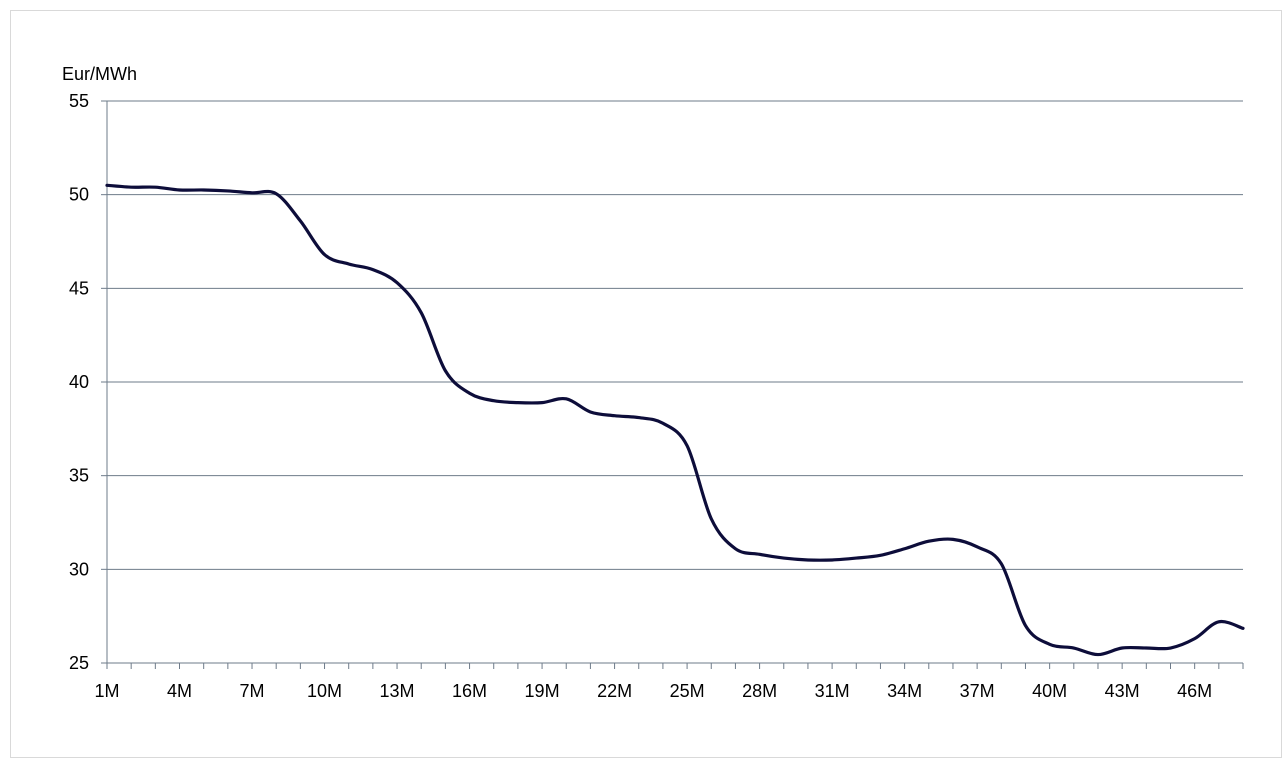 The image size is (1284, 760). I want to click on x-tick-label: 19M, so click(542, 691).